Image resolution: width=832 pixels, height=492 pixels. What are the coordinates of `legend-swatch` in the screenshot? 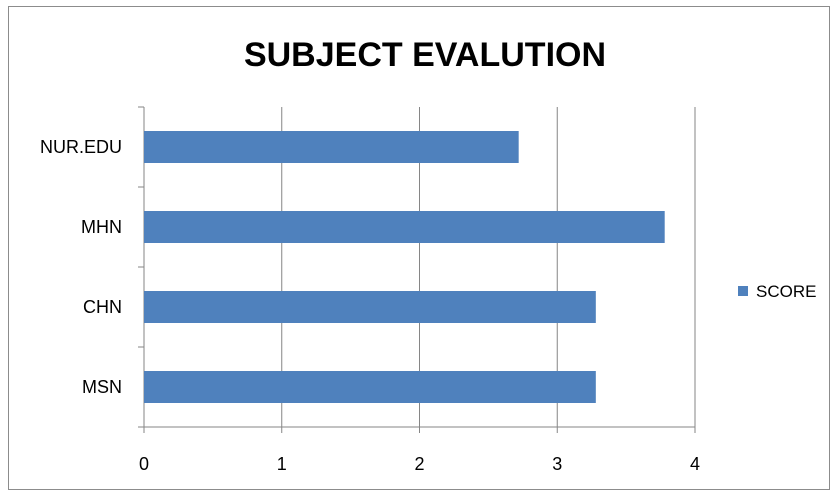 It's located at (743, 291).